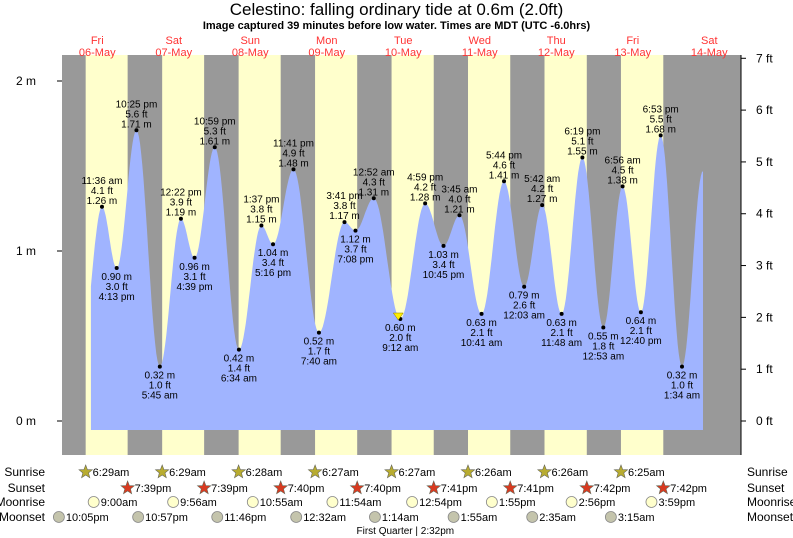 Image resolution: width=793 pixels, height=538 pixels. What do you see at coordinates (459, 209) in the screenshot?
I see `high-tide-meters: 1.21 m` at bounding box center [459, 209].